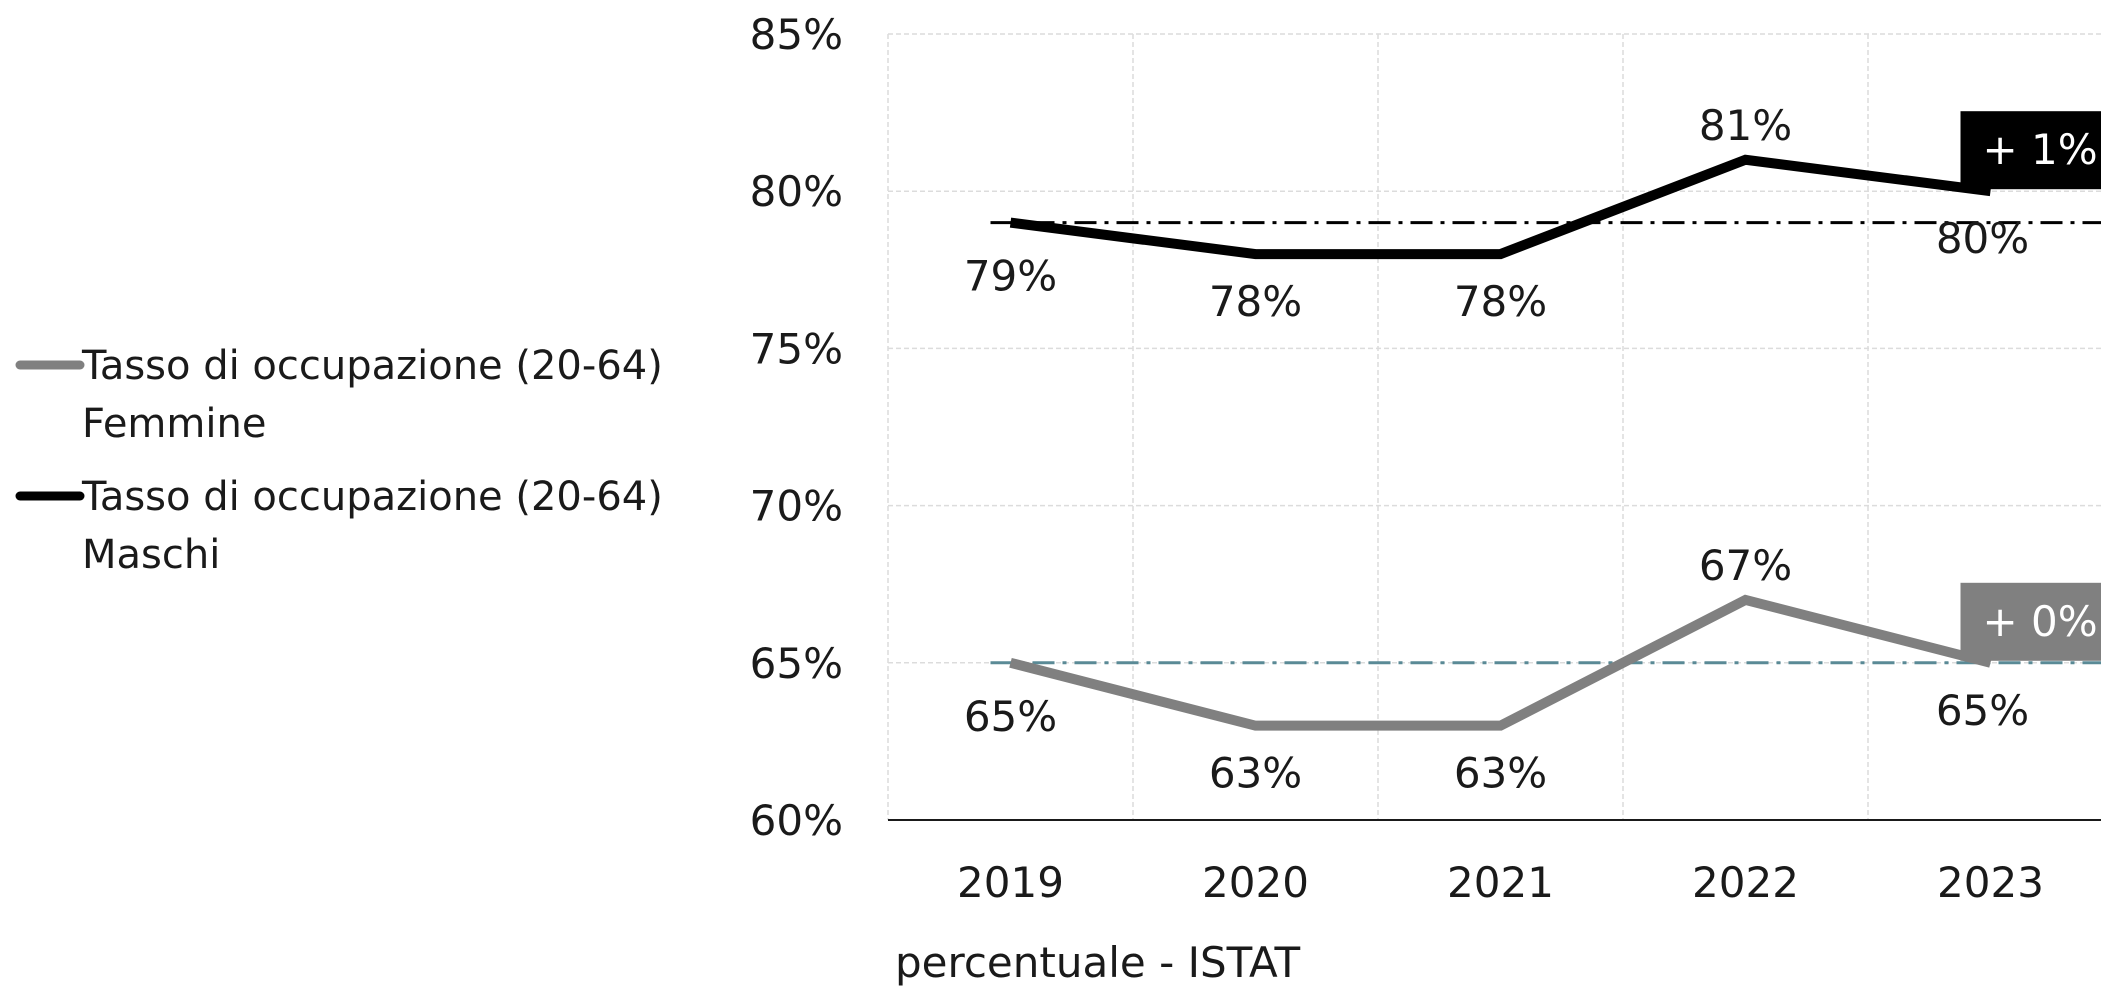 The width and height of the screenshot is (2101, 988). What do you see at coordinates (1745, 565) in the screenshot?
I see `data-label: 67%` at bounding box center [1745, 565].